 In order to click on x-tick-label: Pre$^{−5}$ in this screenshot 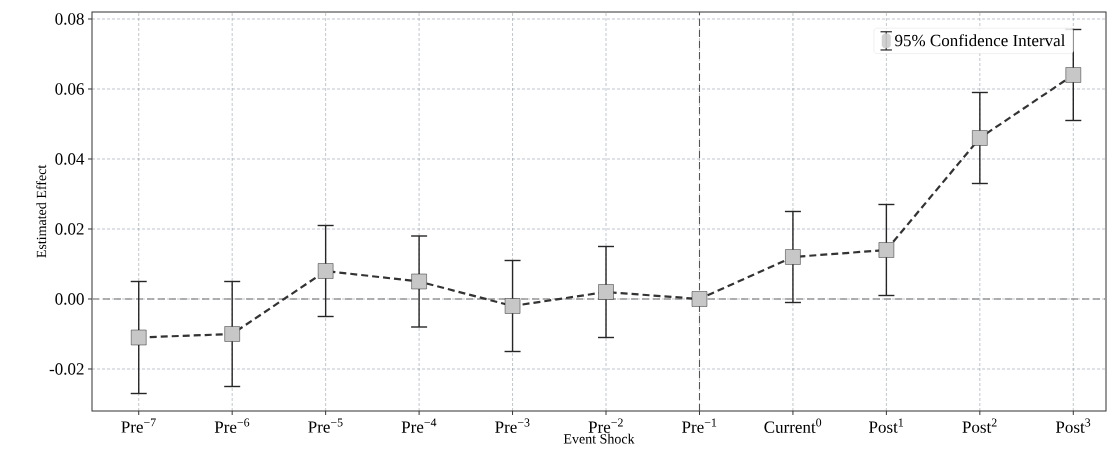, I will do `click(325, 425)`.